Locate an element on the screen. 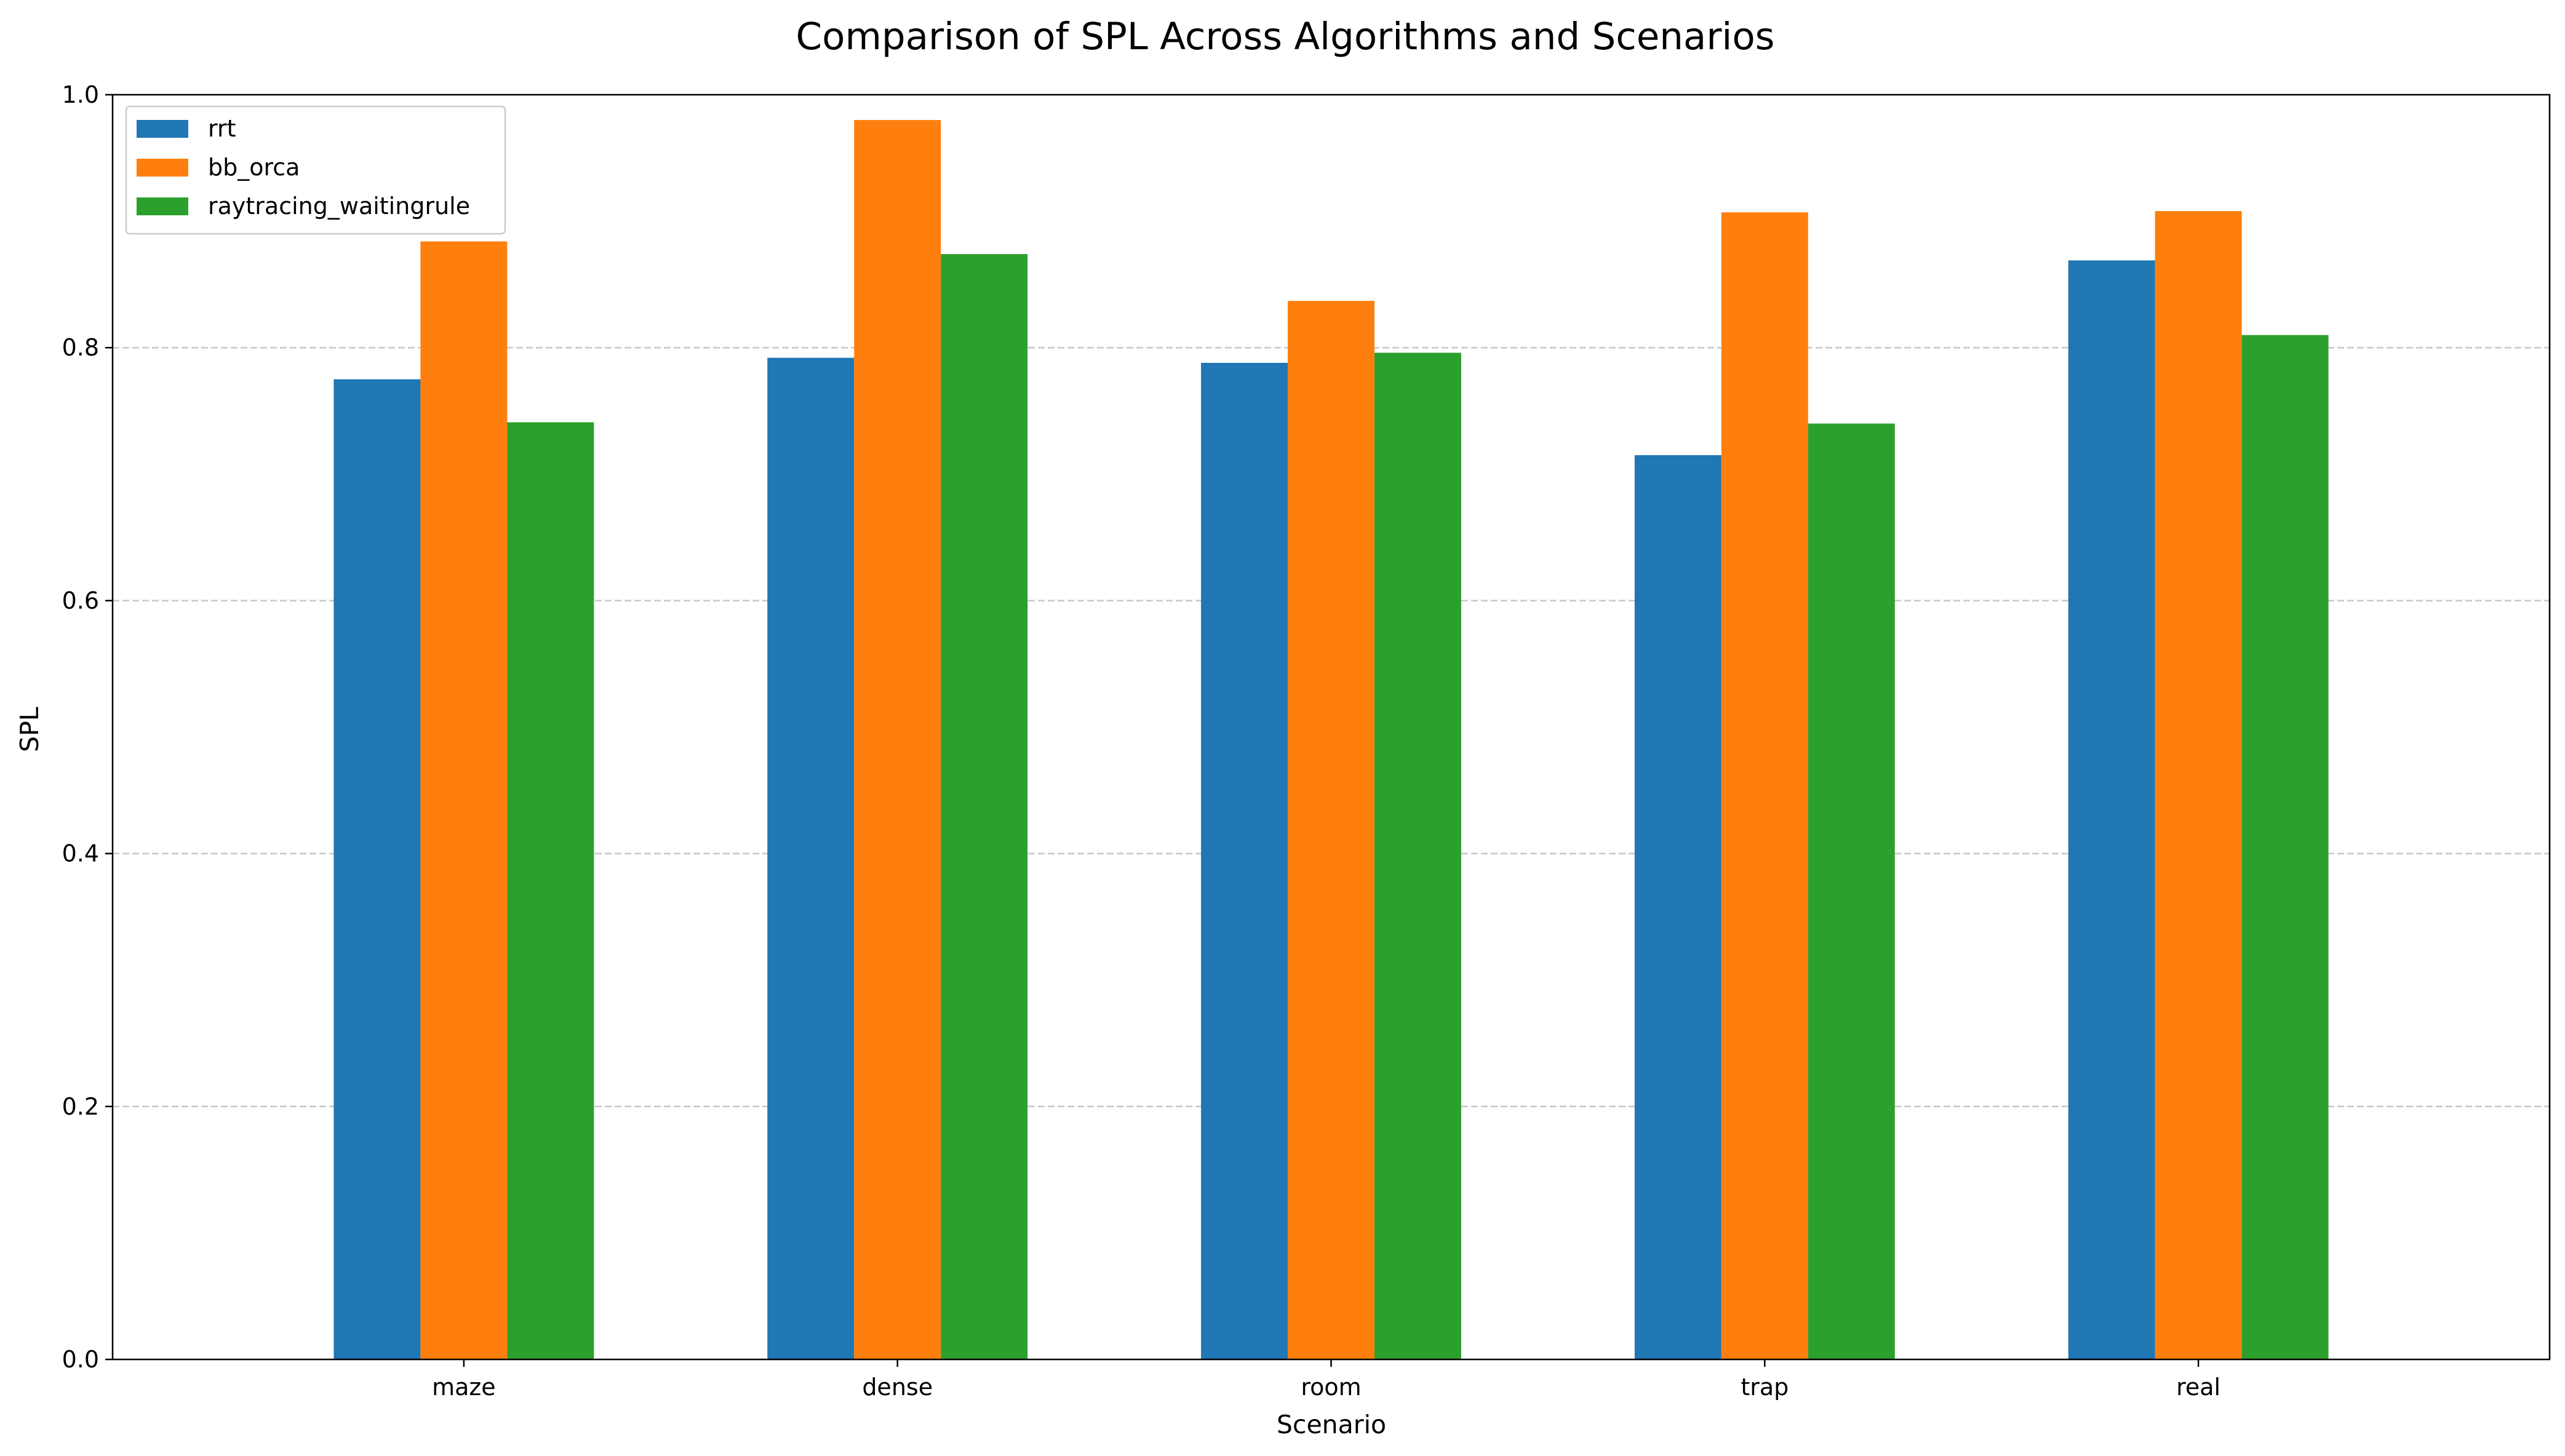  y-axis-label: SPL is located at coordinates (29, 729).